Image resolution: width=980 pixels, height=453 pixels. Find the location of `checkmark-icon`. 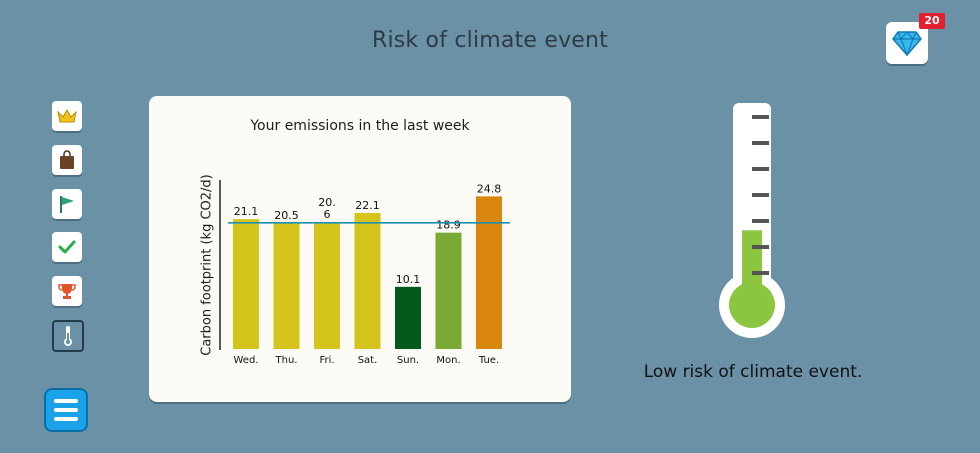

checkmark-icon is located at coordinates (67, 247).